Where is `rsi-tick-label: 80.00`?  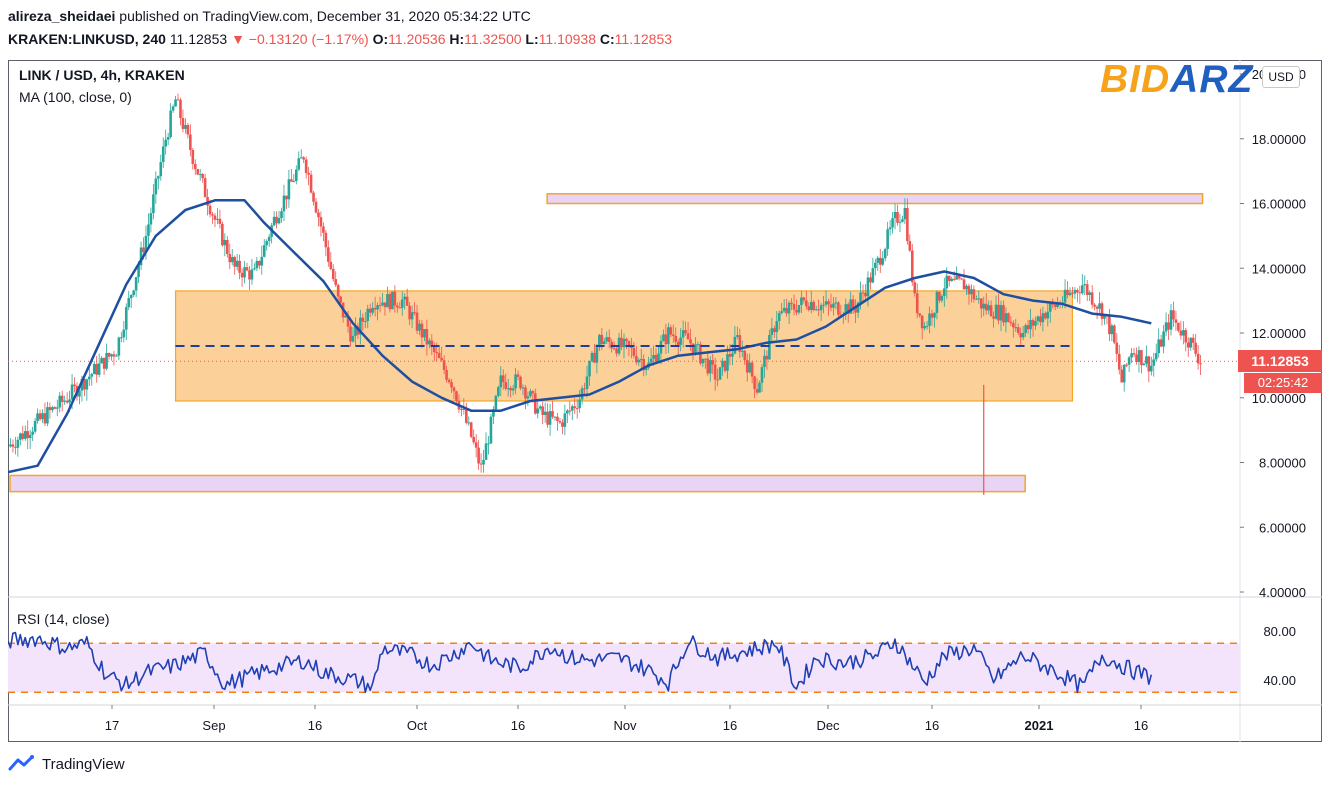
rsi-tick-label: 80.00 is located at coordinates (1279, 631).